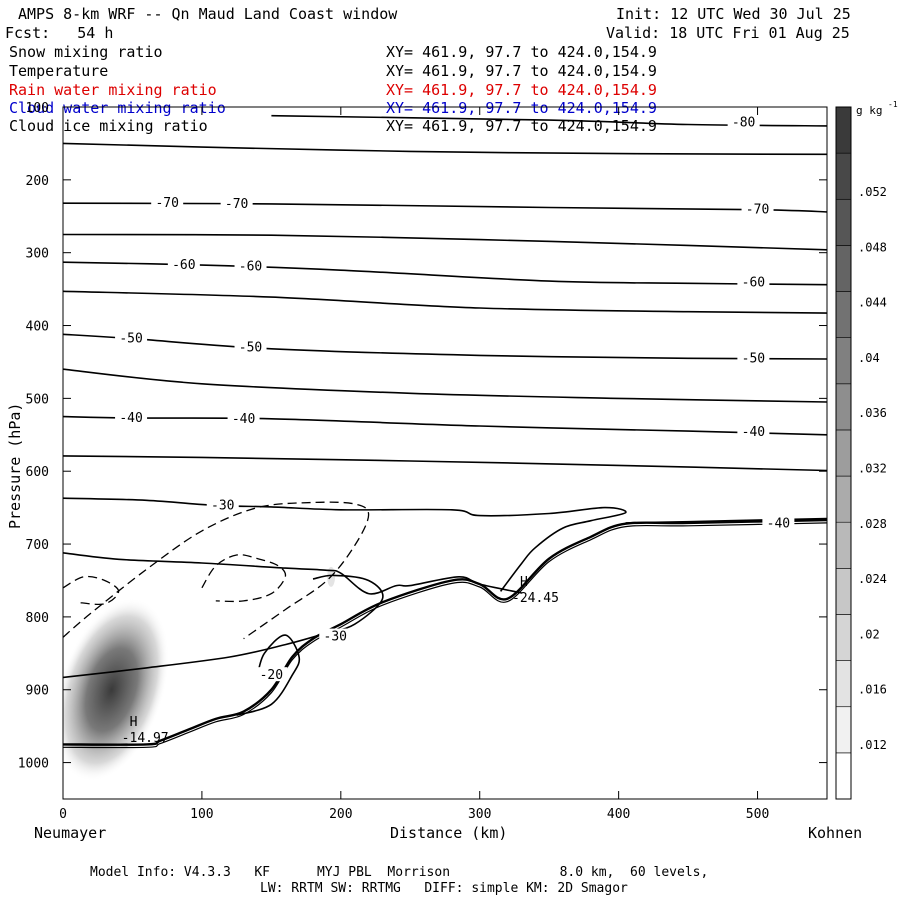  I want to click on colorbar-tick-label: .028, so click(872, 524).